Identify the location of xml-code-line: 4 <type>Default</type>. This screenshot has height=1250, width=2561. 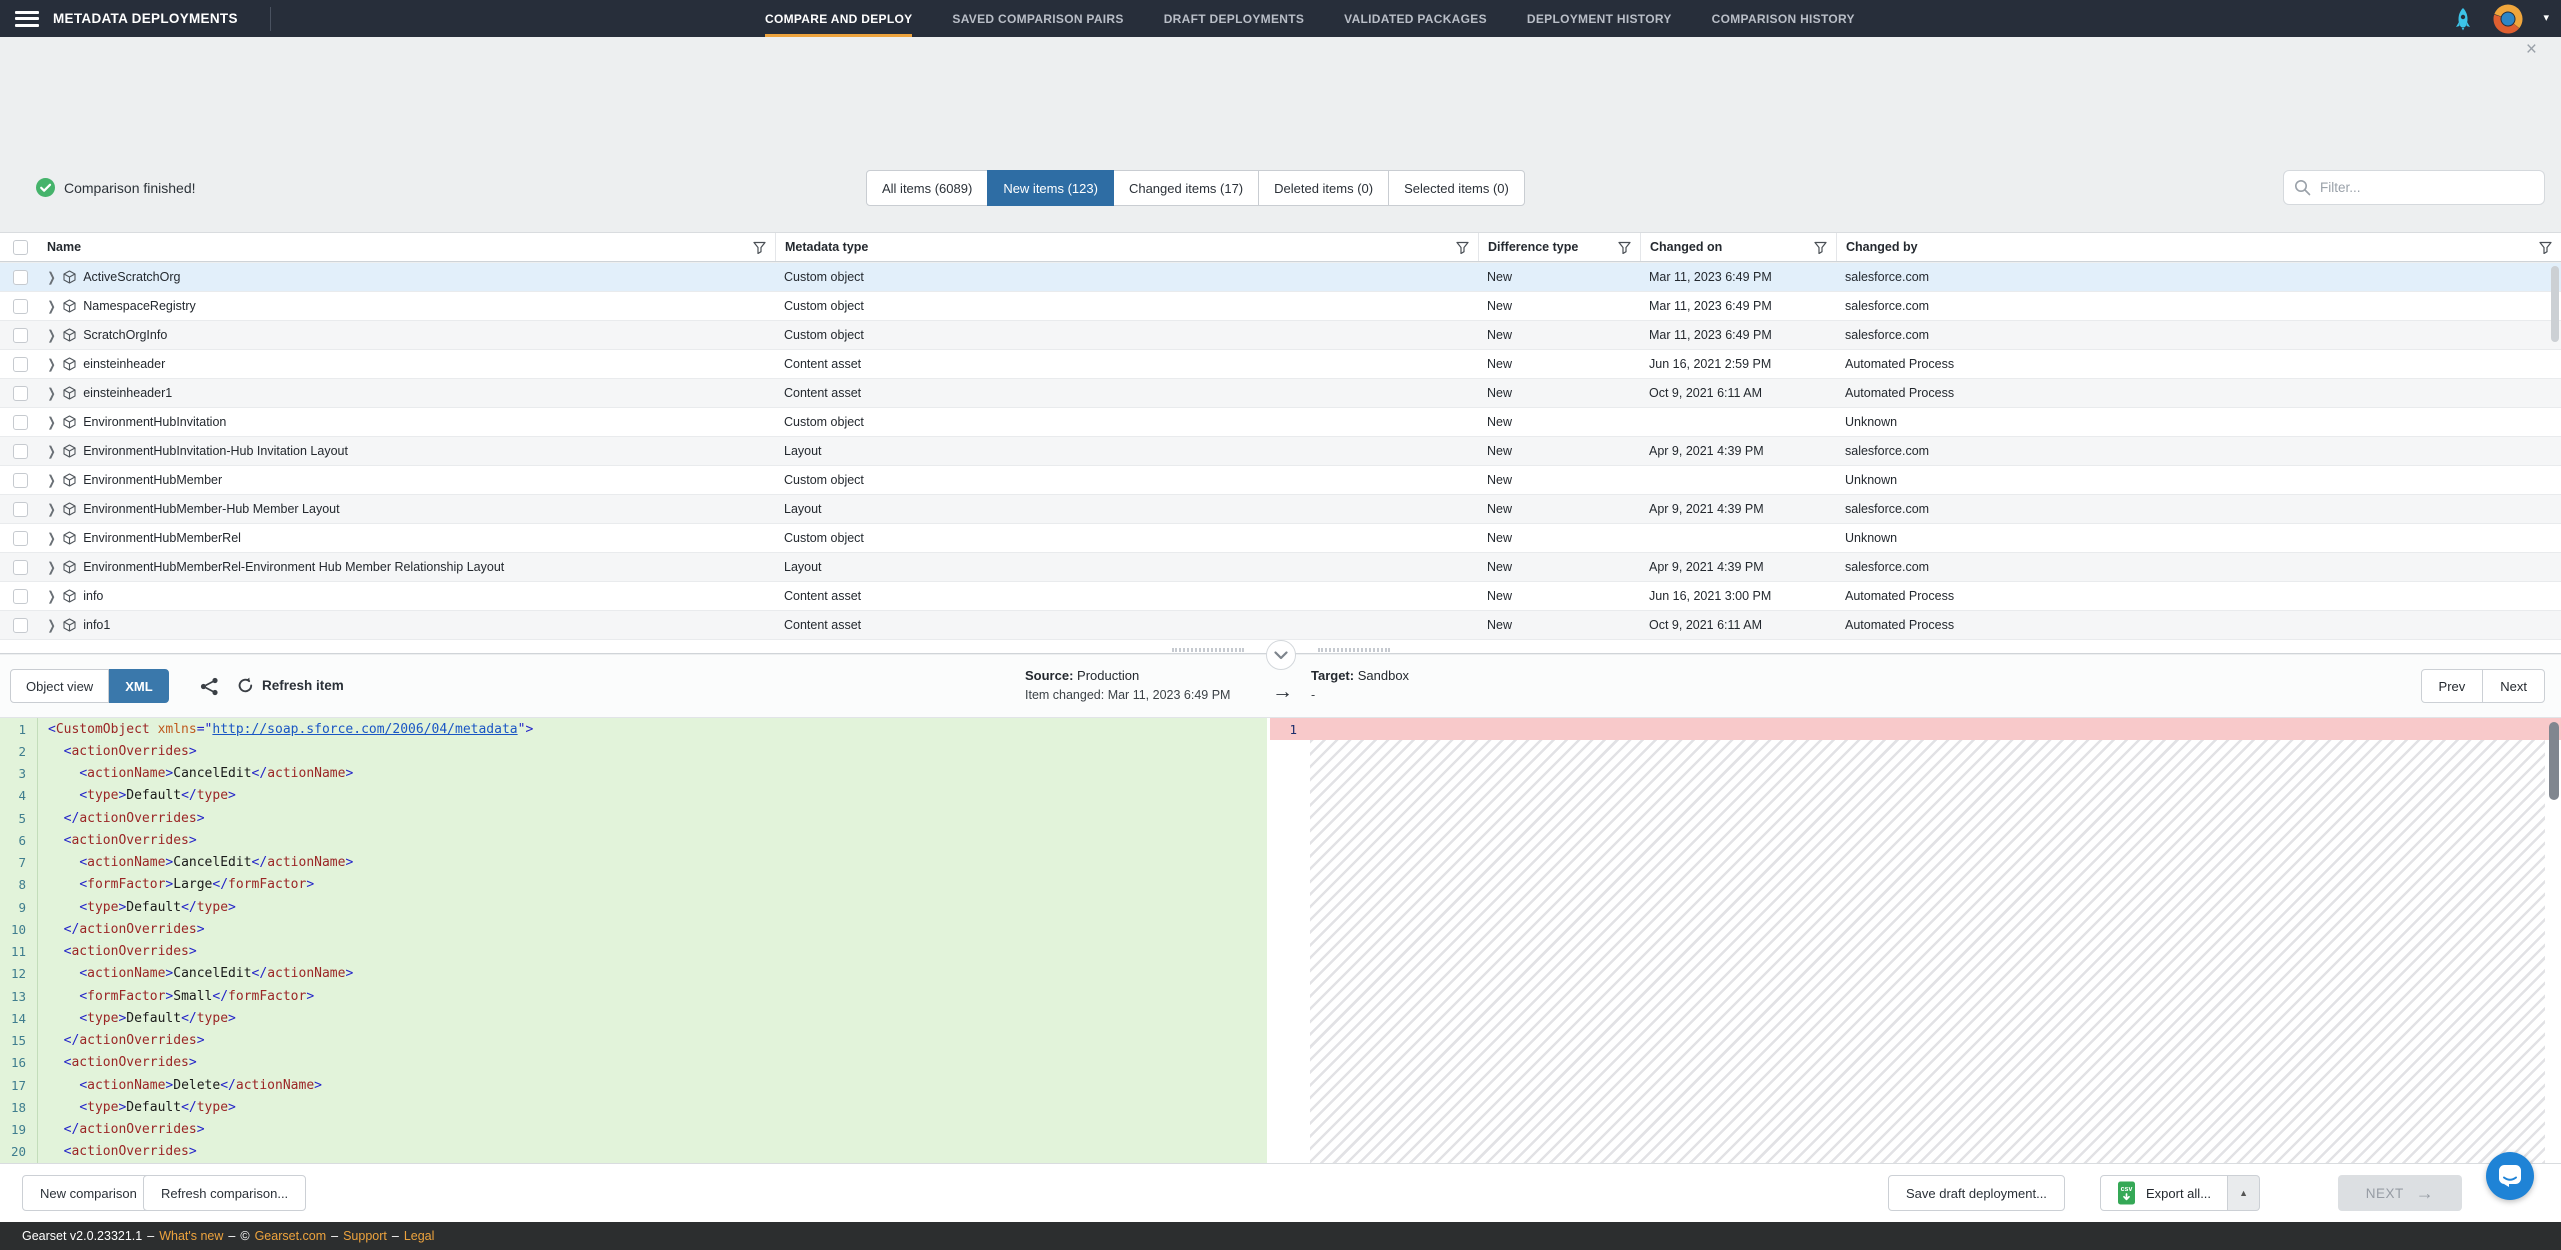
(633, 795).